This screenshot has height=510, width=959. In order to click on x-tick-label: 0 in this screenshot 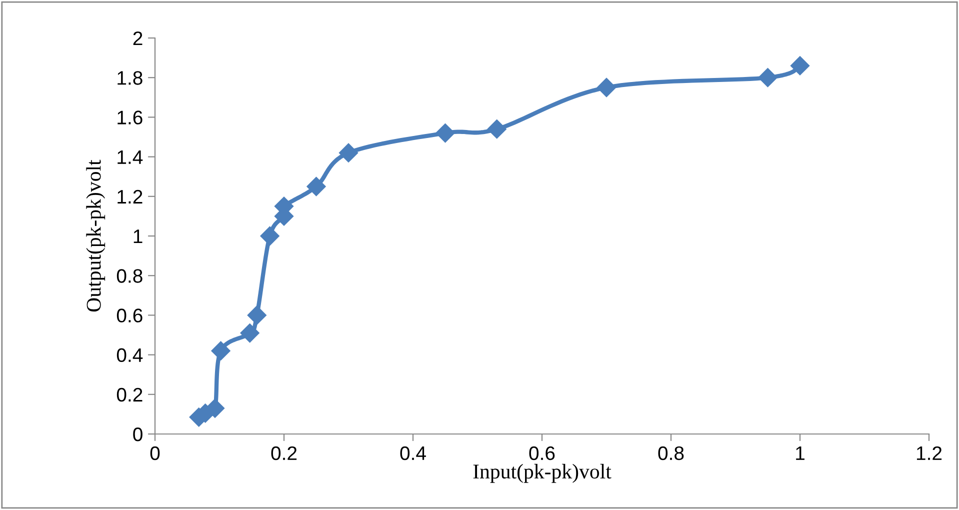, I will do `click(155, 453)`.